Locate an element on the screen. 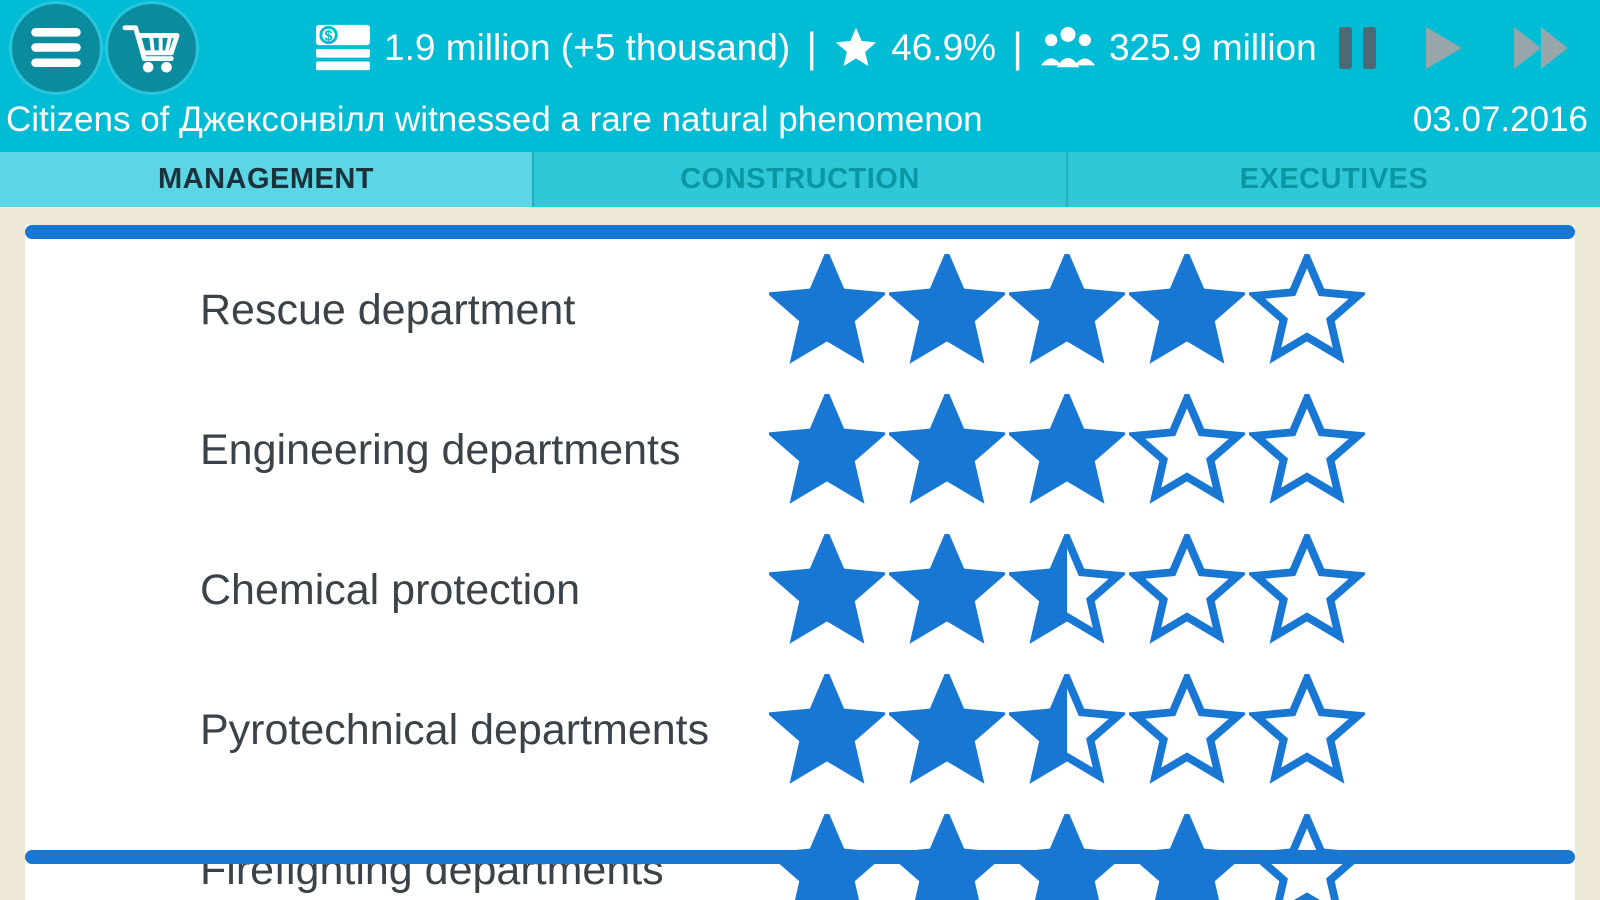 This screenshot has width=1600, height=900. department-name: Pyrotechnical departments is located at coordinates (455, 729).